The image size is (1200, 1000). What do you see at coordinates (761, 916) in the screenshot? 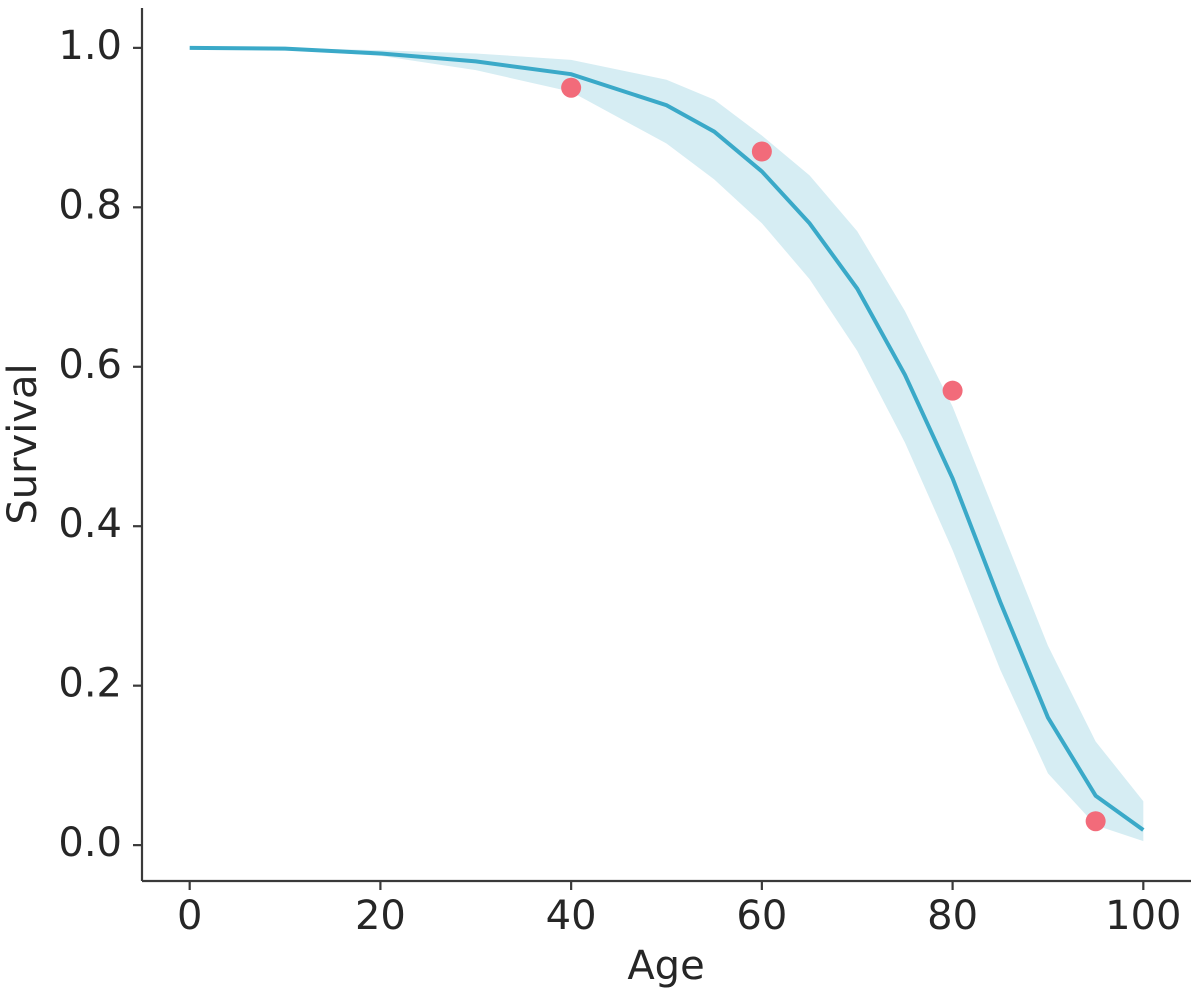
I see `x-tick-label: 60` at bounding box center [761, 916].